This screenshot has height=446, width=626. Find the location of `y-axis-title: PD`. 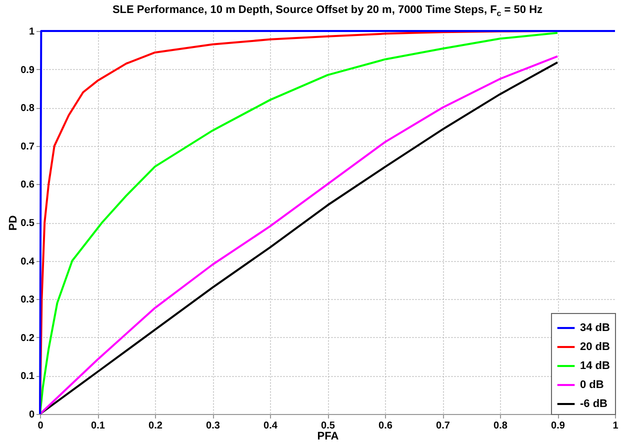

y-axis-title: PD is located at coordinates (14, 223).